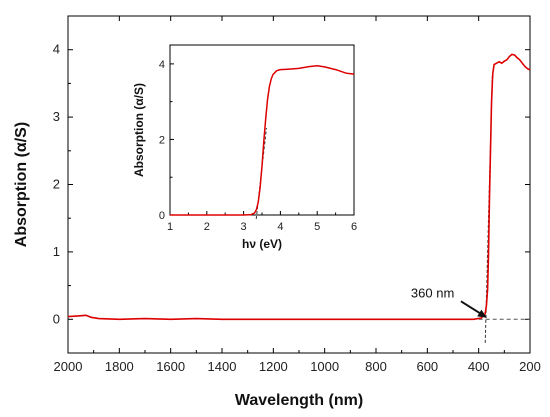 The height and width of the screenshot is (417, 550). What do you see at coordinates (530, 366) in the screenshot?
I see `main-x-tick-label: 200` at bounding box center [530, 366].